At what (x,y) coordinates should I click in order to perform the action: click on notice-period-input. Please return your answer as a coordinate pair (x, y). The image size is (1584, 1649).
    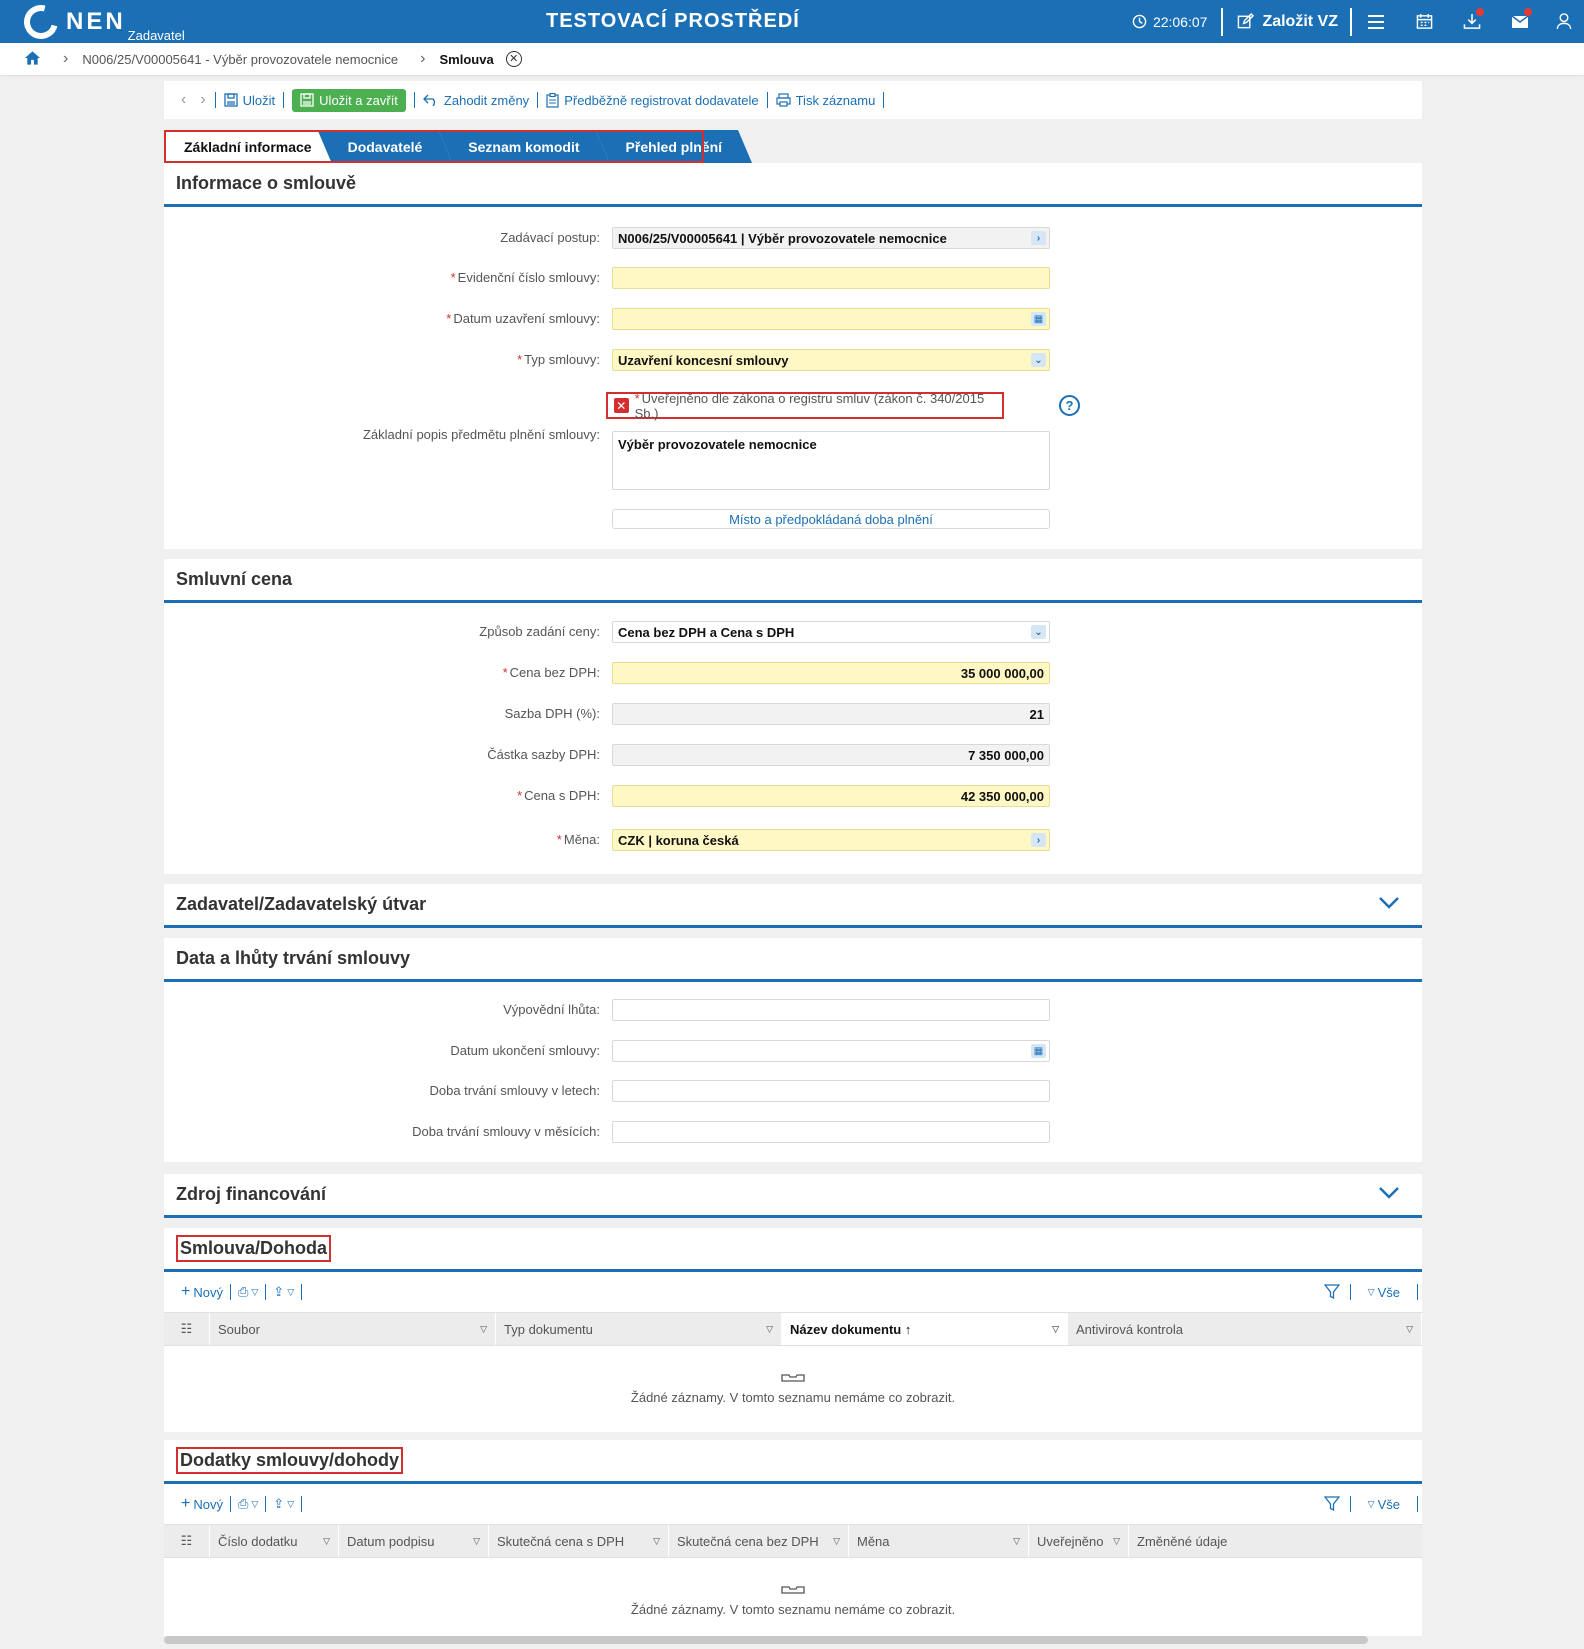
    Looking at the image, I should click on (831, 1010).